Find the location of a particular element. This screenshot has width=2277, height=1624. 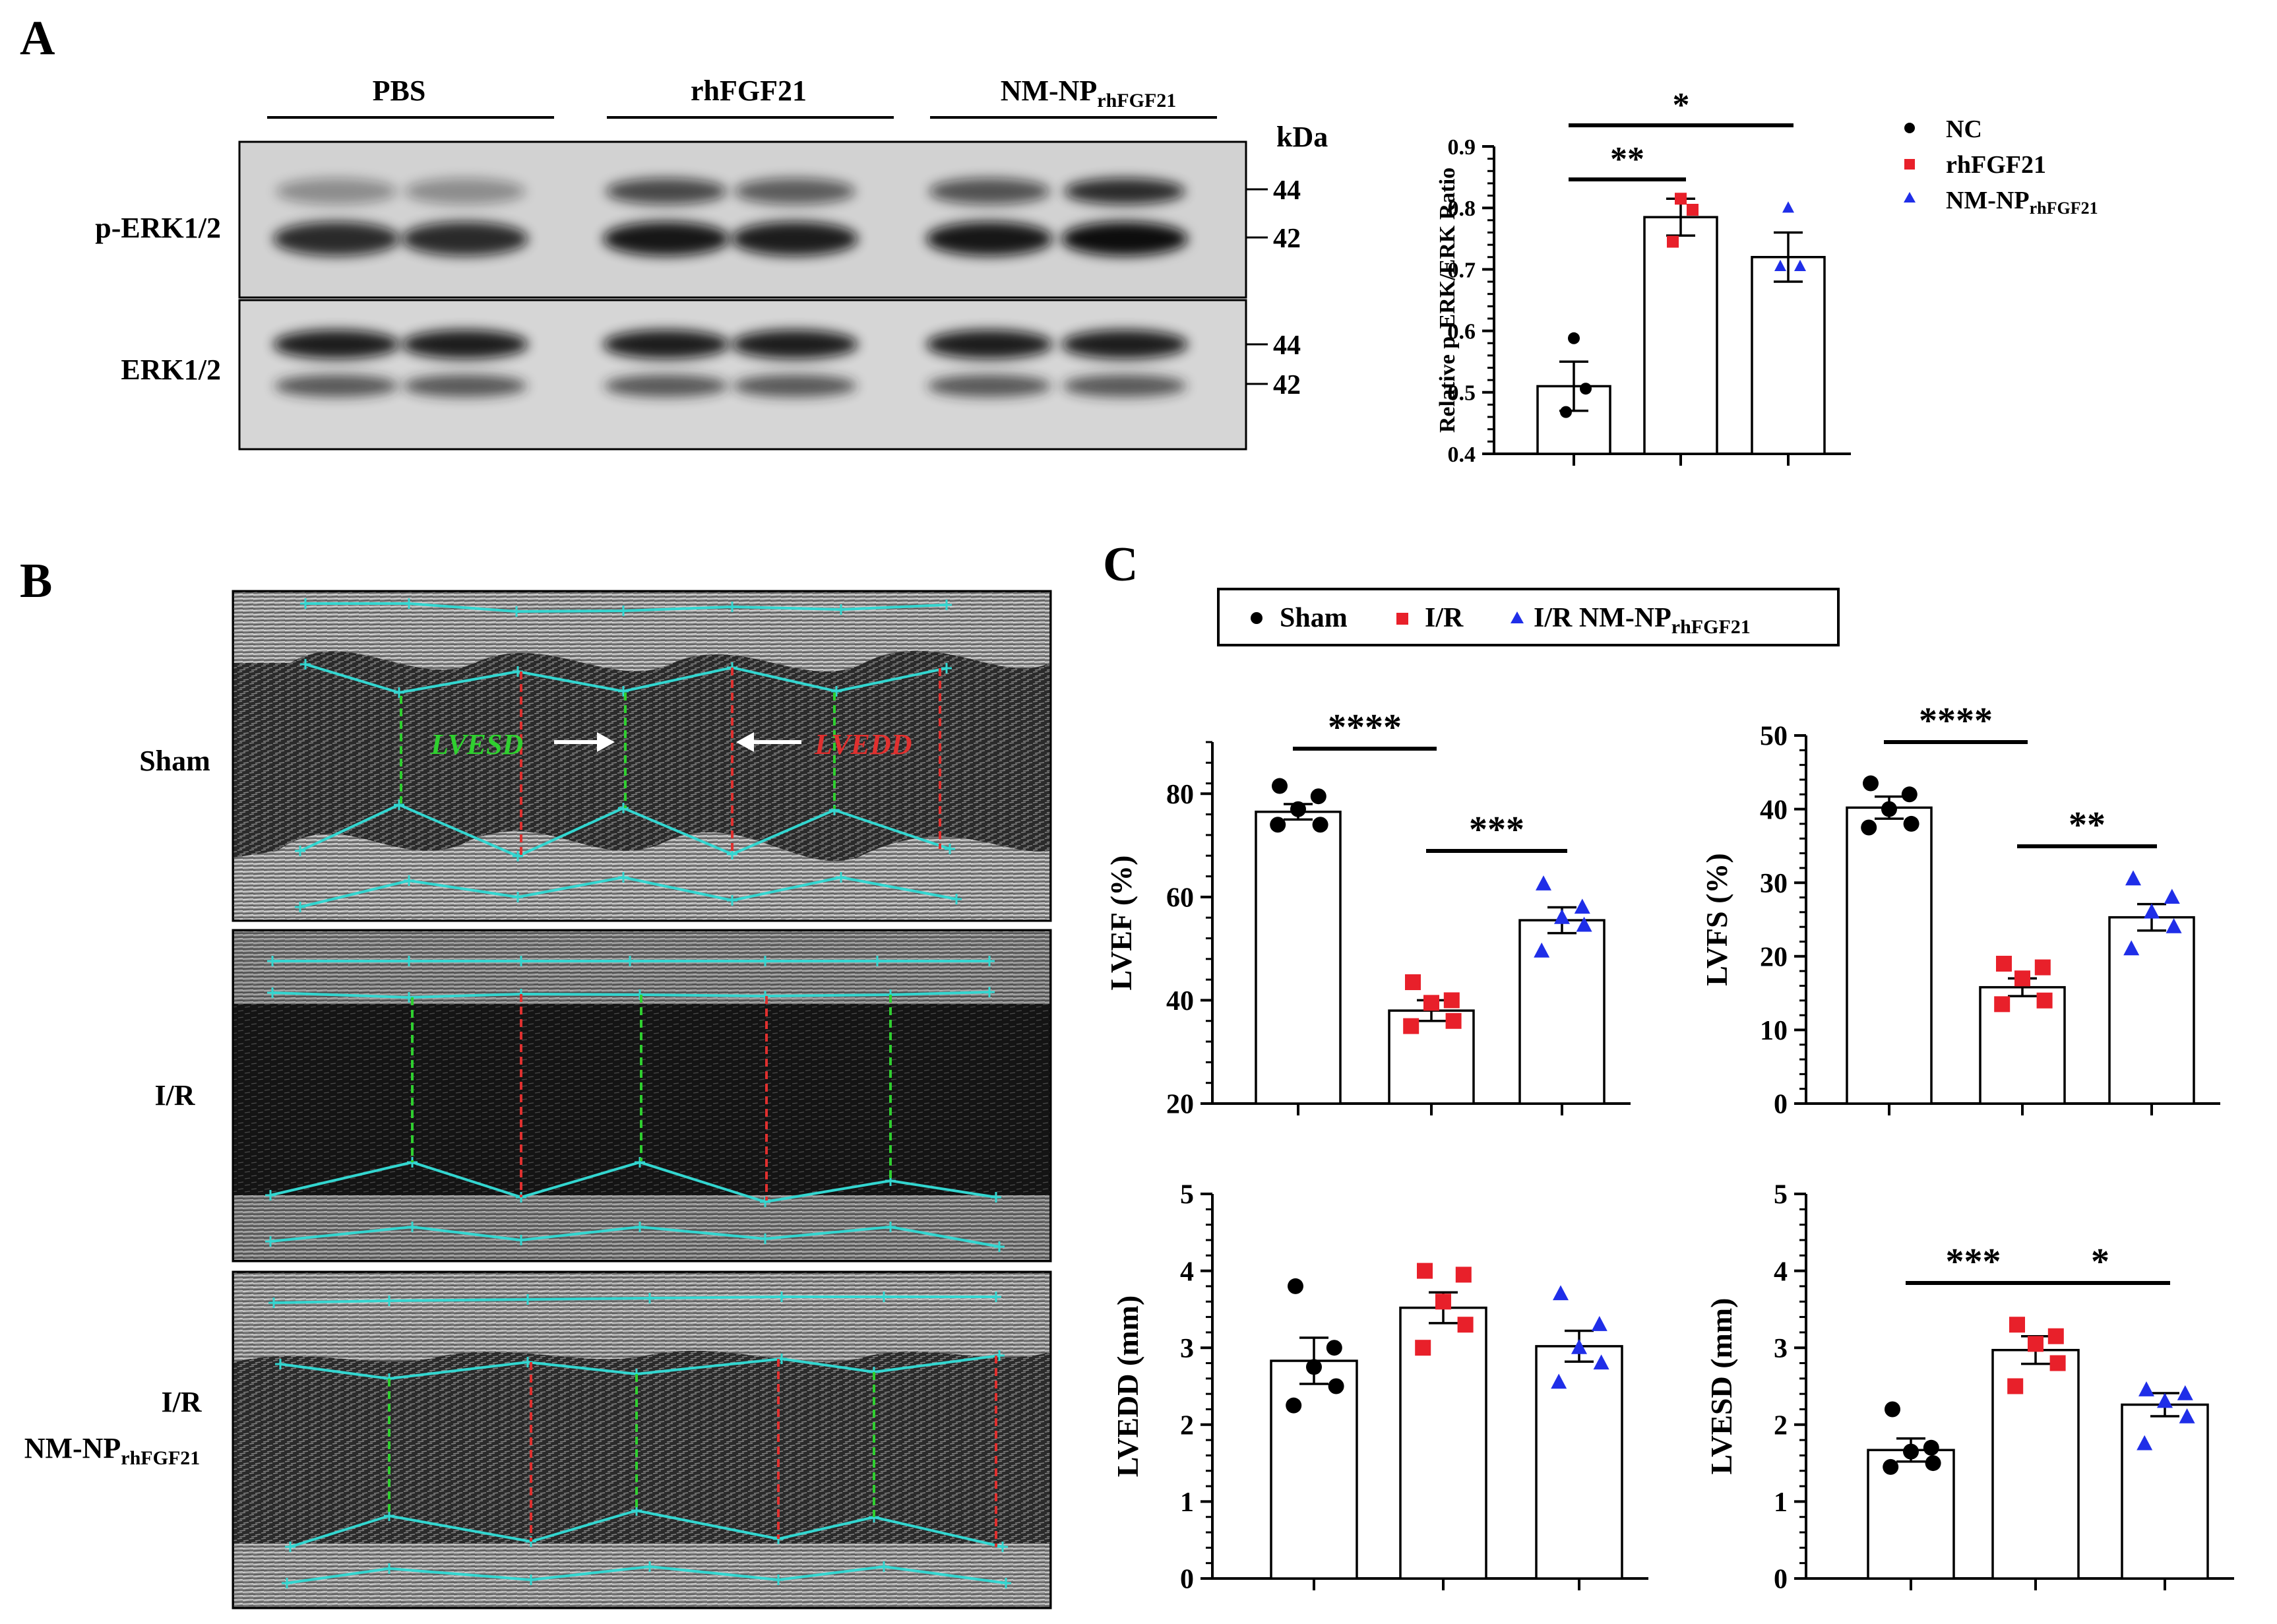

blot-kda-header: kDa is located at coordinates (1302, 137).